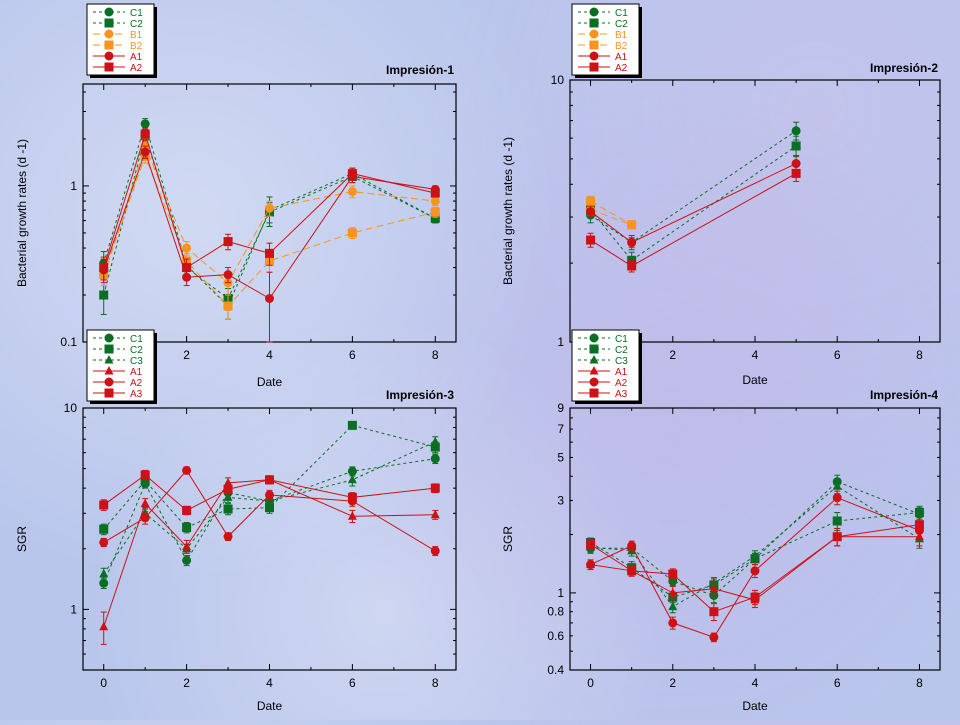 The image size is (960, 725). What do you see at coordinates (136, 46) in the screenshot?
I see `legend-label: B2` at bounding box center [136, 46].